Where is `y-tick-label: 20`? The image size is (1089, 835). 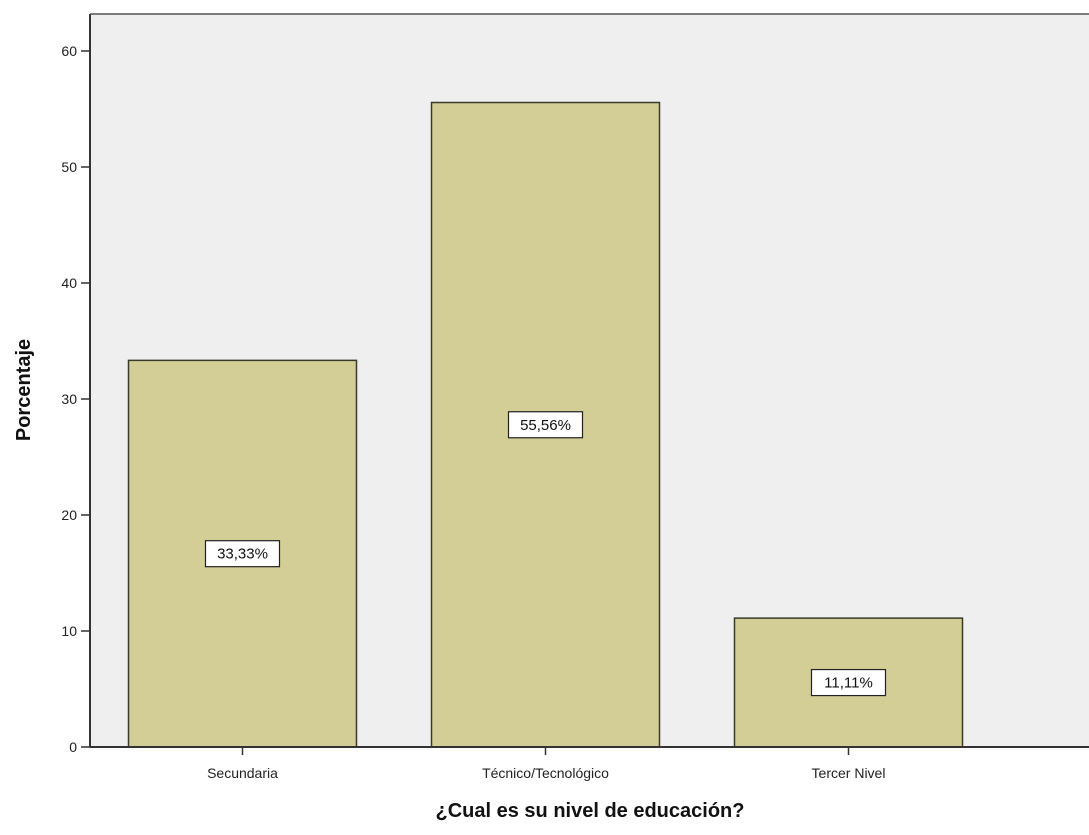
y-tick-label: 20 is located at coordinates (69, 515).